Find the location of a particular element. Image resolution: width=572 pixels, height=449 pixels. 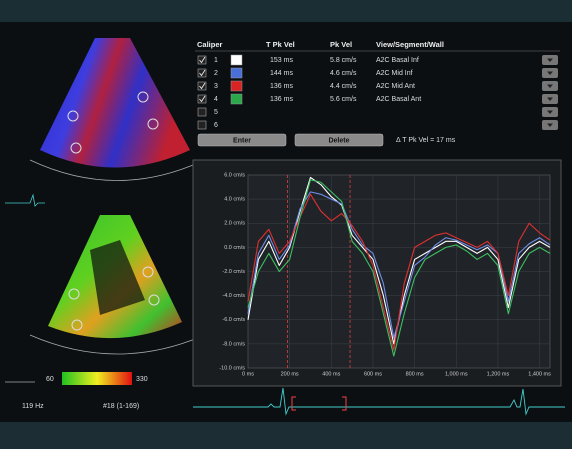

y-tick-label: 0.0 cm/s is located at coordinates (234, 248).